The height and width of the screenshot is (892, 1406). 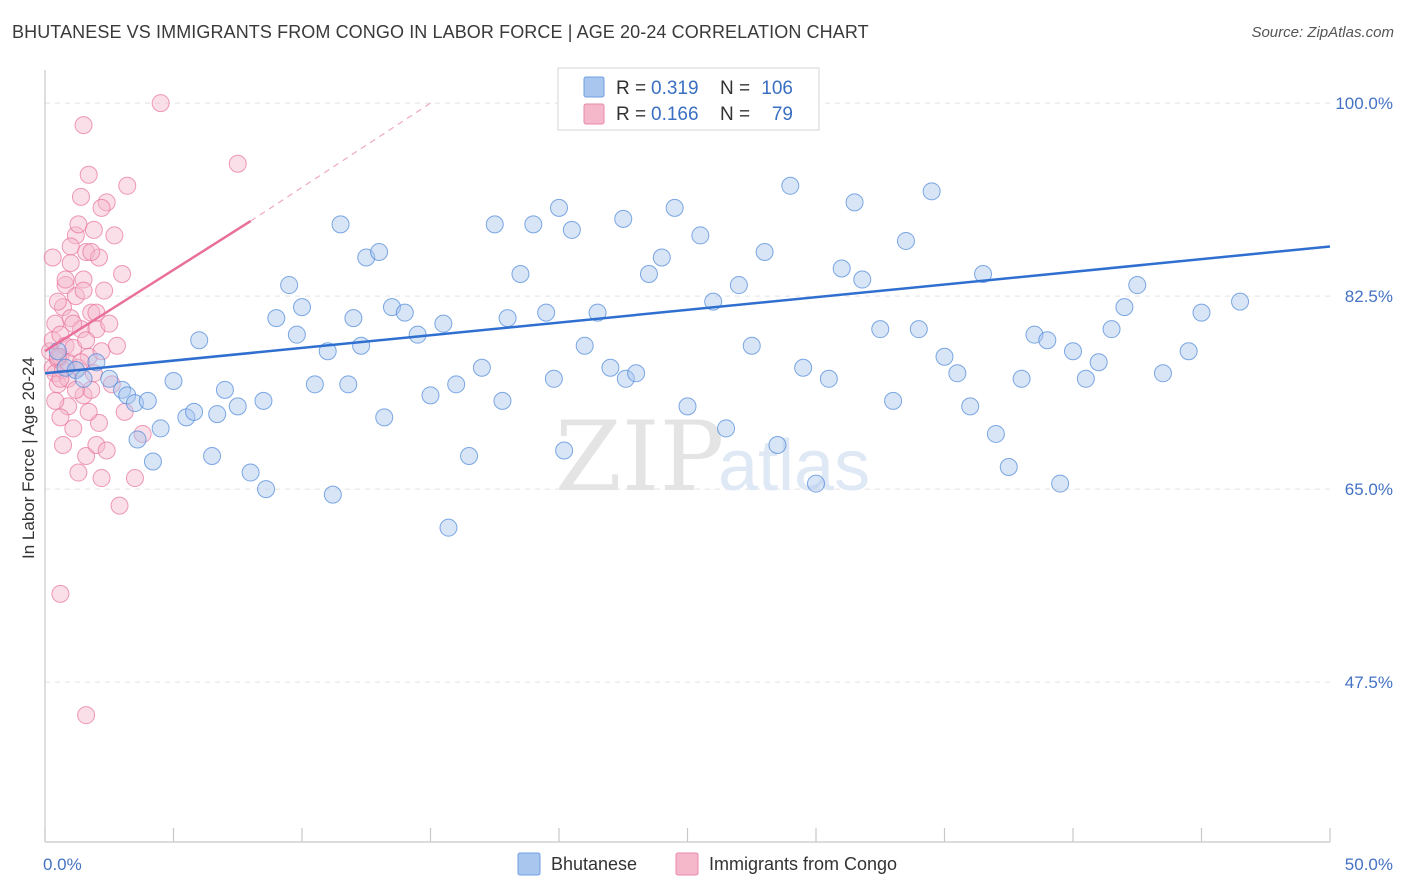 What do you see at coordinates (687, 310) in the screenshot?
I see `bhutanese-trend-line` at bounding box center [687, 310].